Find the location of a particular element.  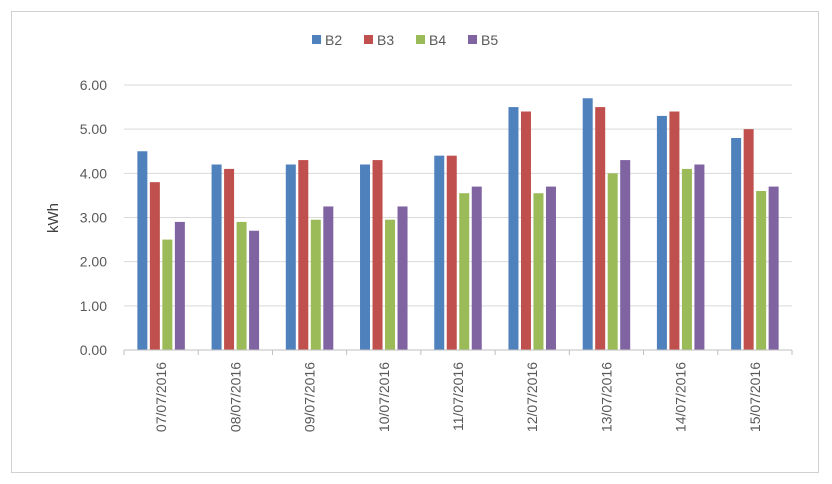

x-tick-label: 15/07/2016 is located at coordinates (755, 397).